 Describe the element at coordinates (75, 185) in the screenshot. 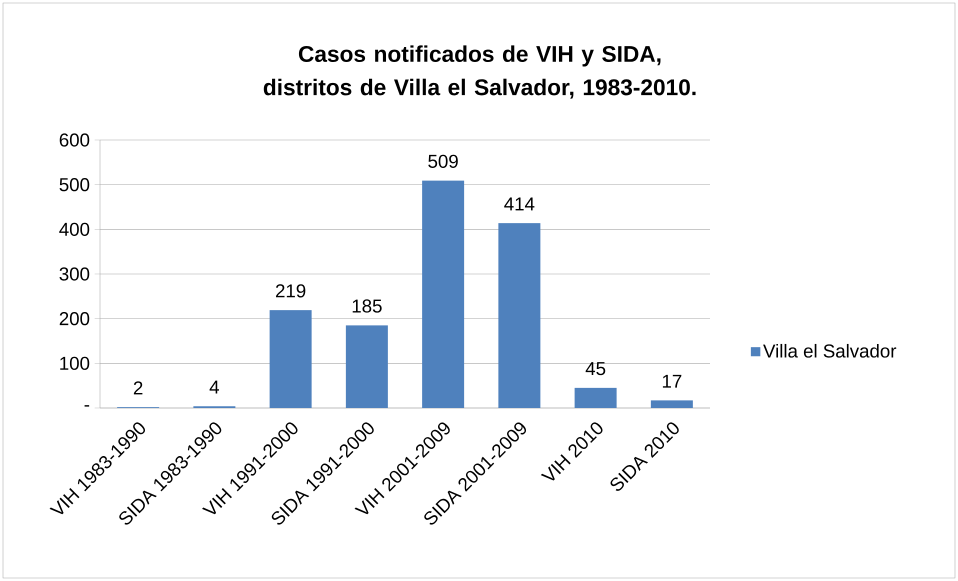

I see `y-tick-label: 500` at that location.